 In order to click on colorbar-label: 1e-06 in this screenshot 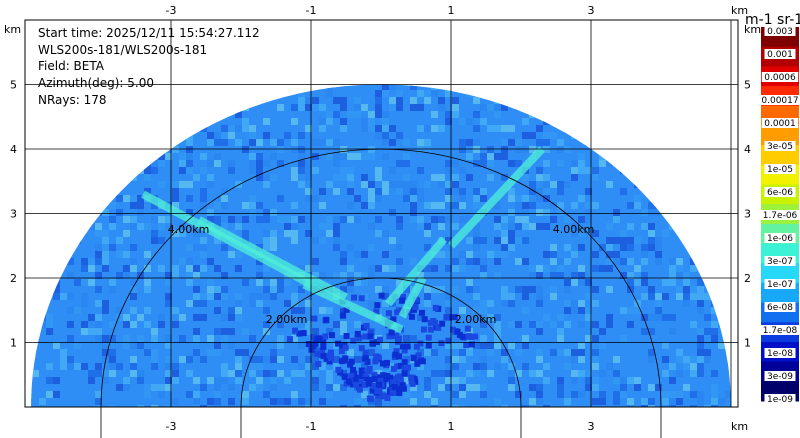, I will do `click(780, 239)`.